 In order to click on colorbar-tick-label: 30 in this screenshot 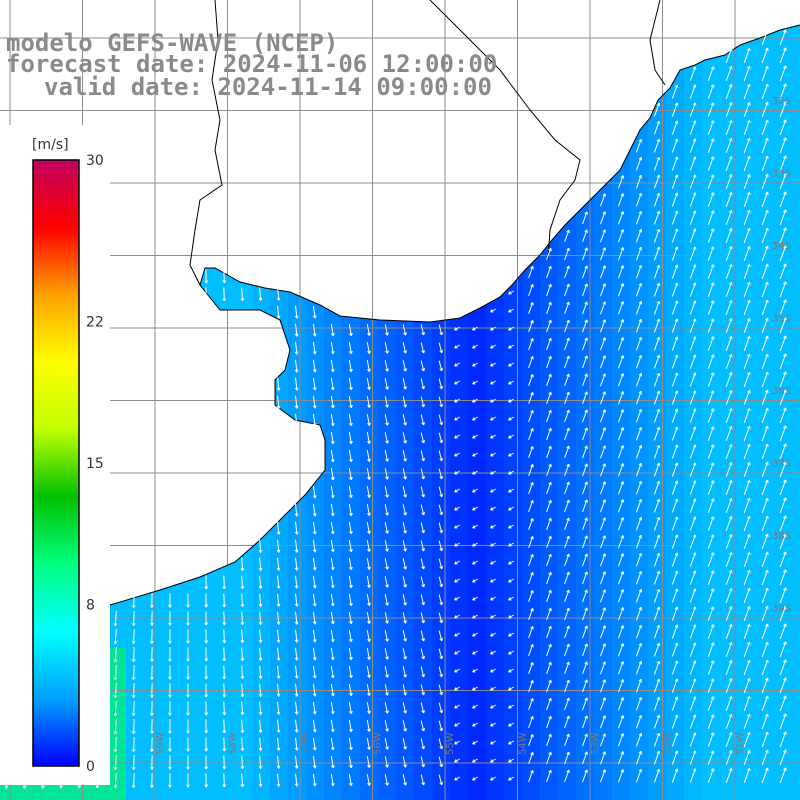, I will do `click(95, 161)`.